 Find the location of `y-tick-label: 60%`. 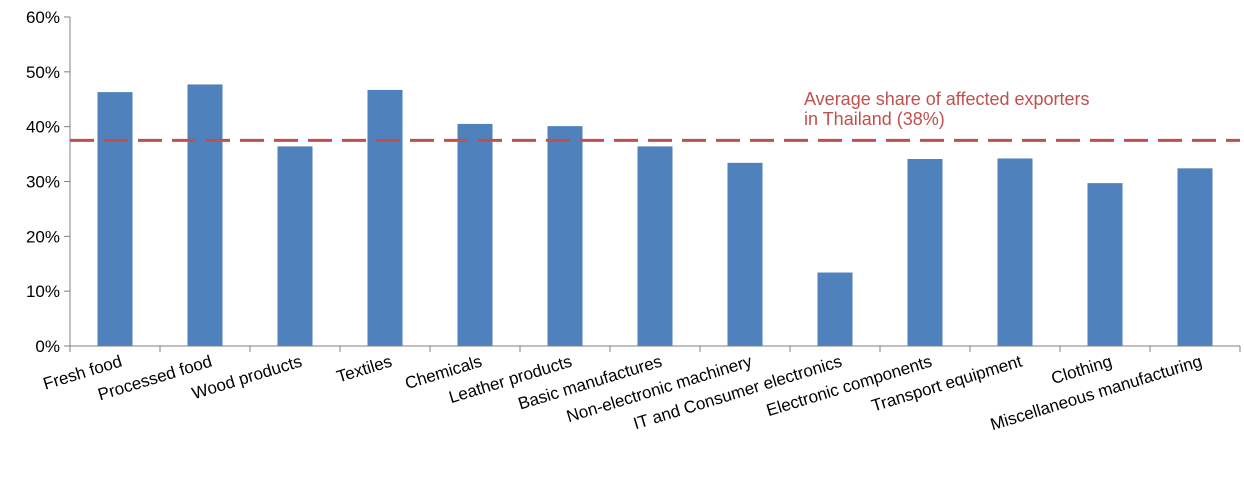

y-tick-label: 60% is located at coordinates (43, 17).